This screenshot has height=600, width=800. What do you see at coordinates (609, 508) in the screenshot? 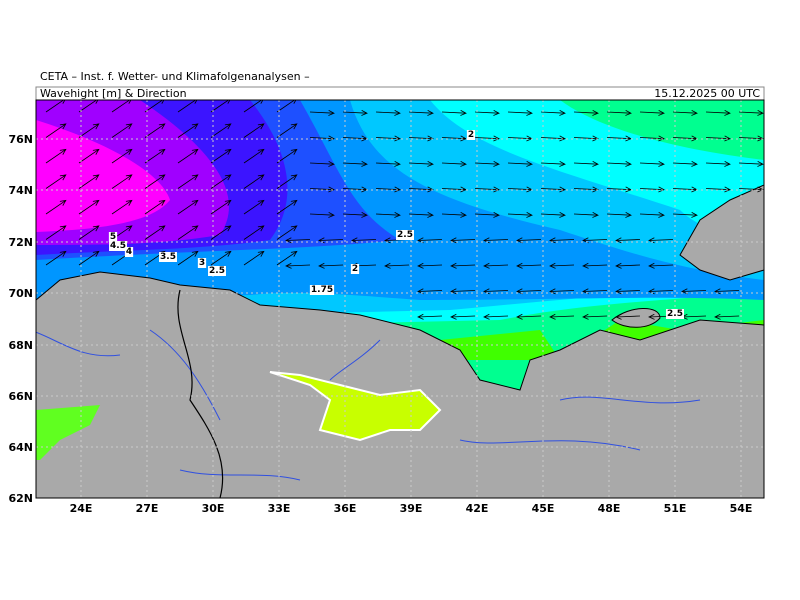
I see `lon-label: 48E` at bounding box center [609, 508].